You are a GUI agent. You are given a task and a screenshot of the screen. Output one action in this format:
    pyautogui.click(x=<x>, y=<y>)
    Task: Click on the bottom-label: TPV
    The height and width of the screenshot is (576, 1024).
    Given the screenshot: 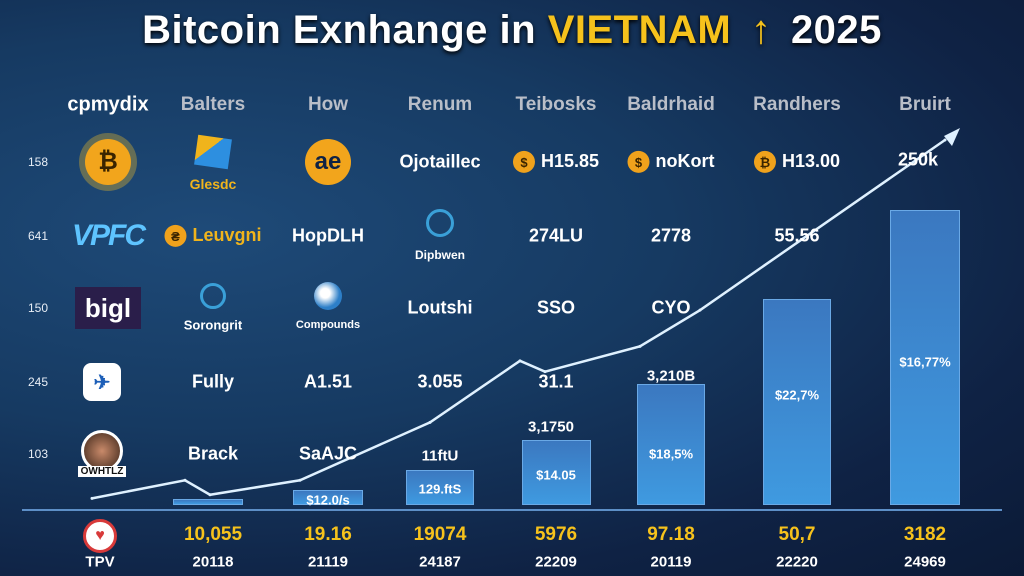 What is the action you would take?
    pyautogui.click(x=100, y=562)
    